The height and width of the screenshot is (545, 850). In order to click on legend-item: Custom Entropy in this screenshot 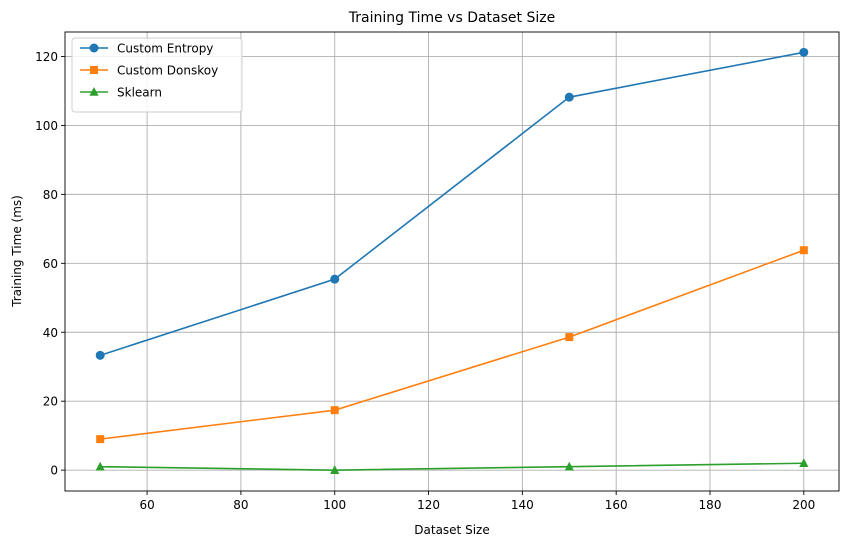, I will do `click(146, 49)`.